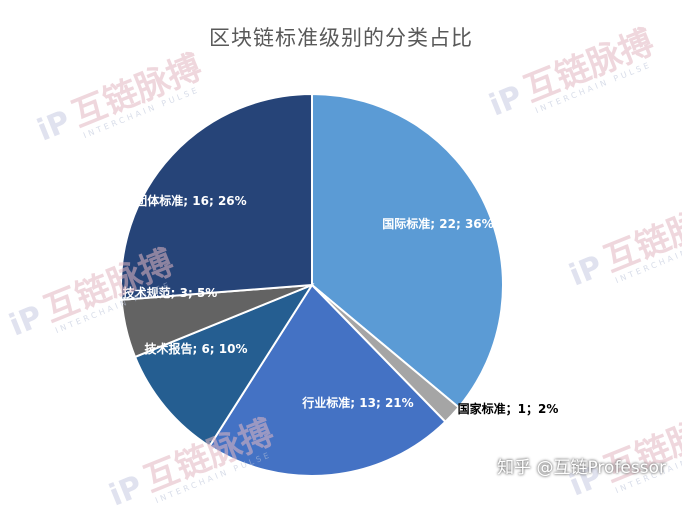 The width and height of the screenshot is (682, 520). I want to click on pie-data-label-3: 行业标准; 13; 21%, so click(357, 402).